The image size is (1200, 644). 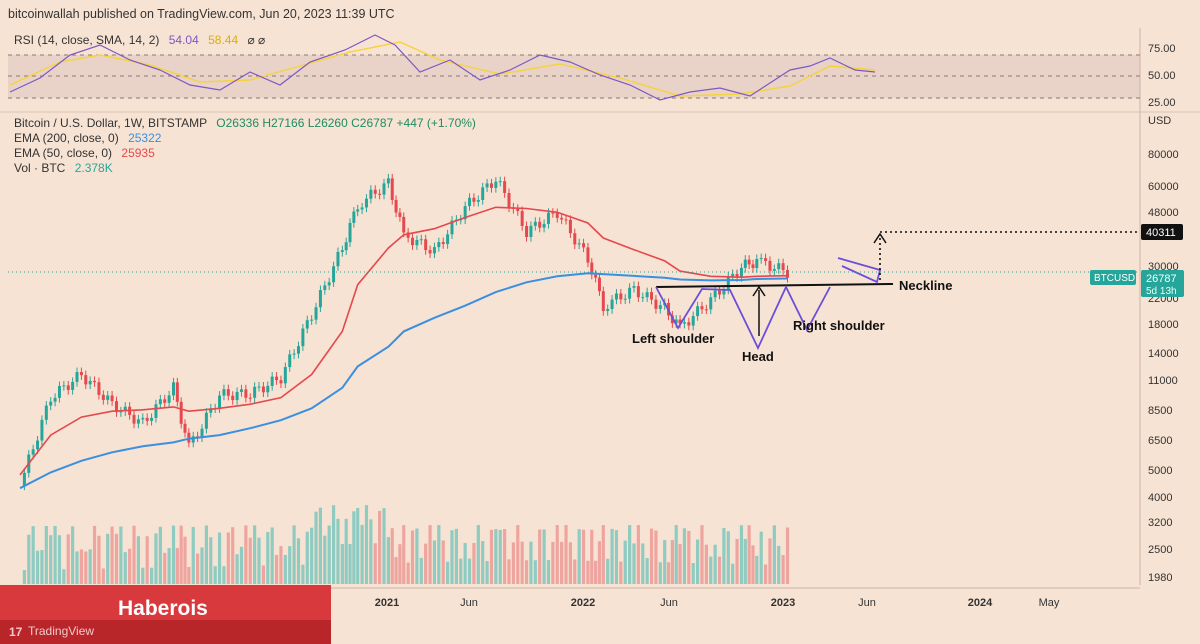 What do you see at coordinates (442, 67) in the screenshot?
I see `rsi-panel` at bounding box center [442, 67].